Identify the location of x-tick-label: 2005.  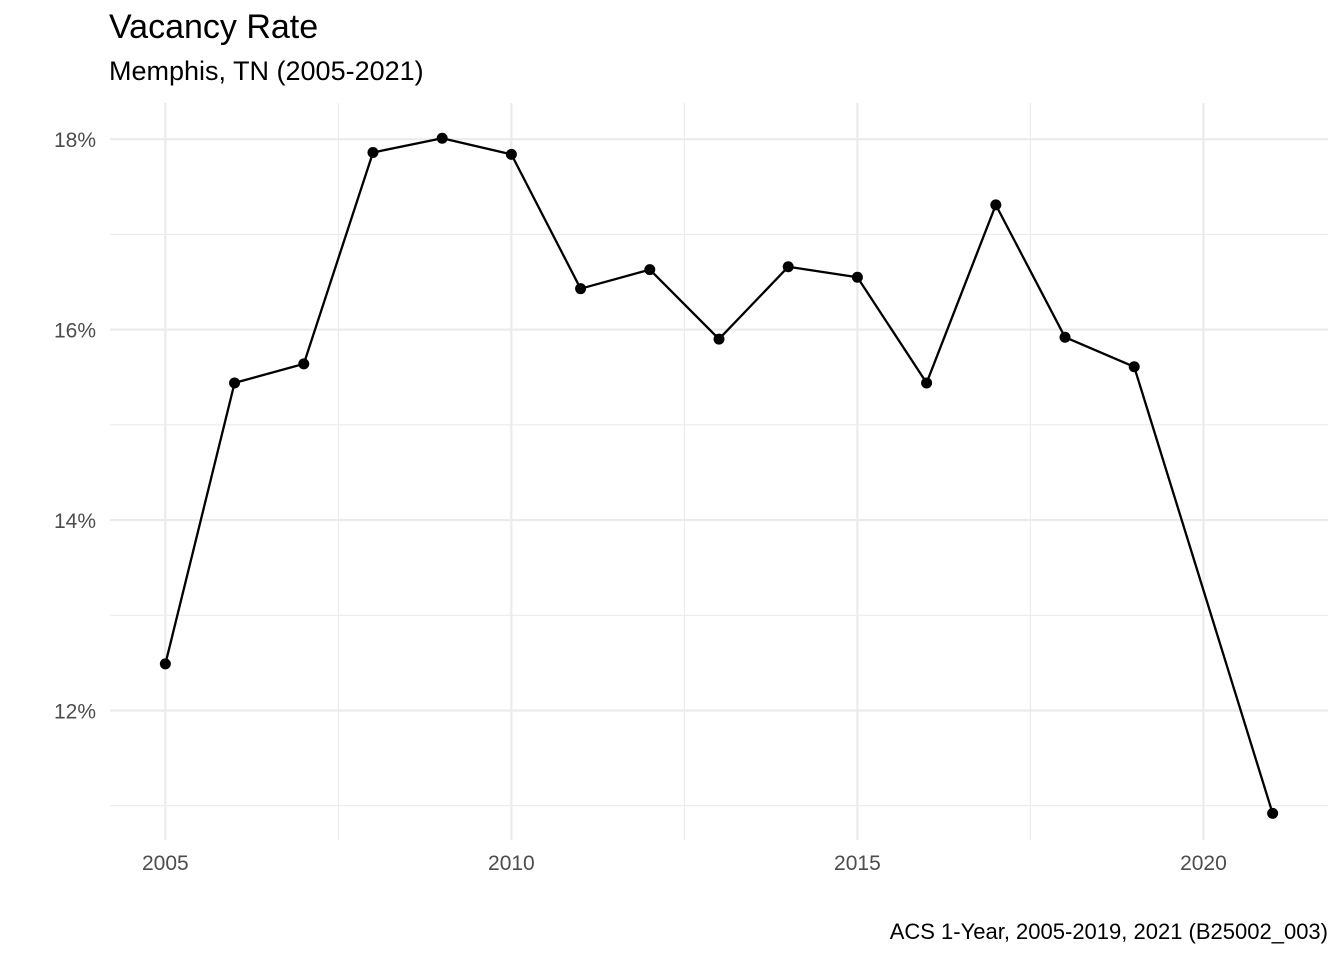
(165, 863).